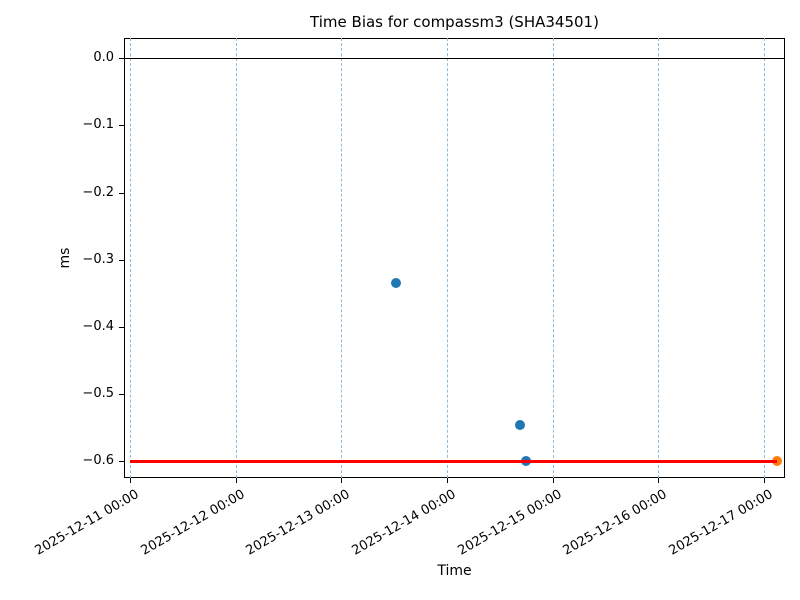  I want to click on zero-line, so click(454, 58).